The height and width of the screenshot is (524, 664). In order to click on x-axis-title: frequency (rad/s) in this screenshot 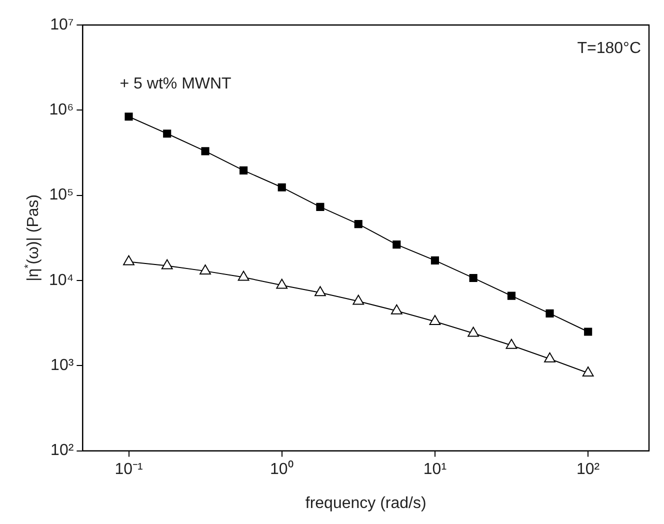, I will do `click(365, 503)`.